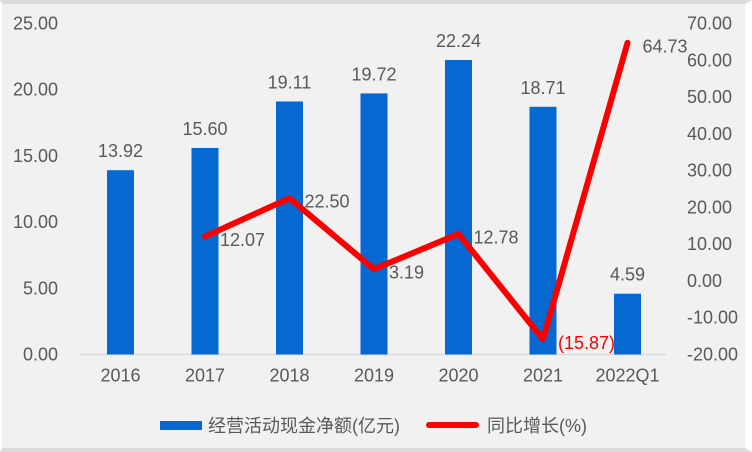 The height and width of the screenshot is (452, 752). I want to click on y-axis-right-tick-label: 10.00, so click(709, 244).